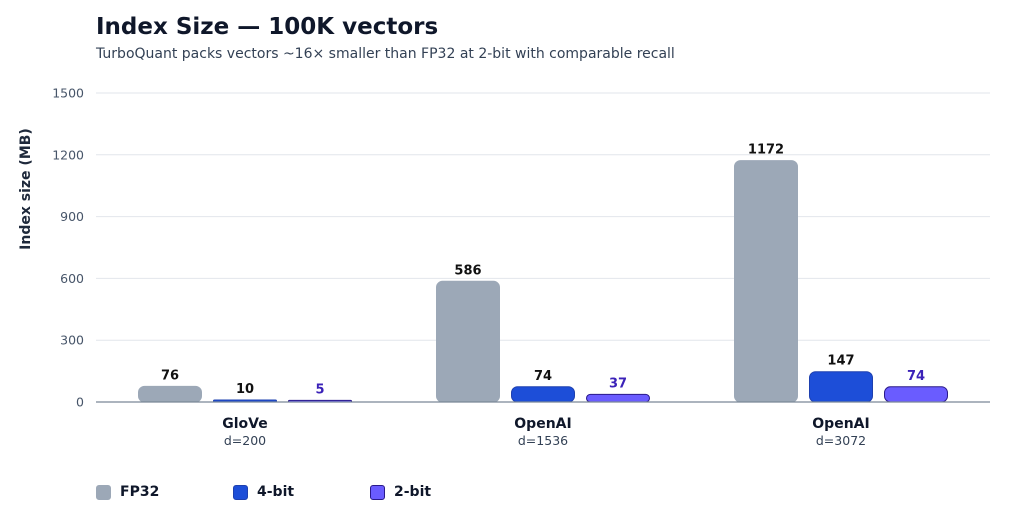 The image size is (1028, 525). I want to click on legend-label: 4-bit, so click(276, 492).